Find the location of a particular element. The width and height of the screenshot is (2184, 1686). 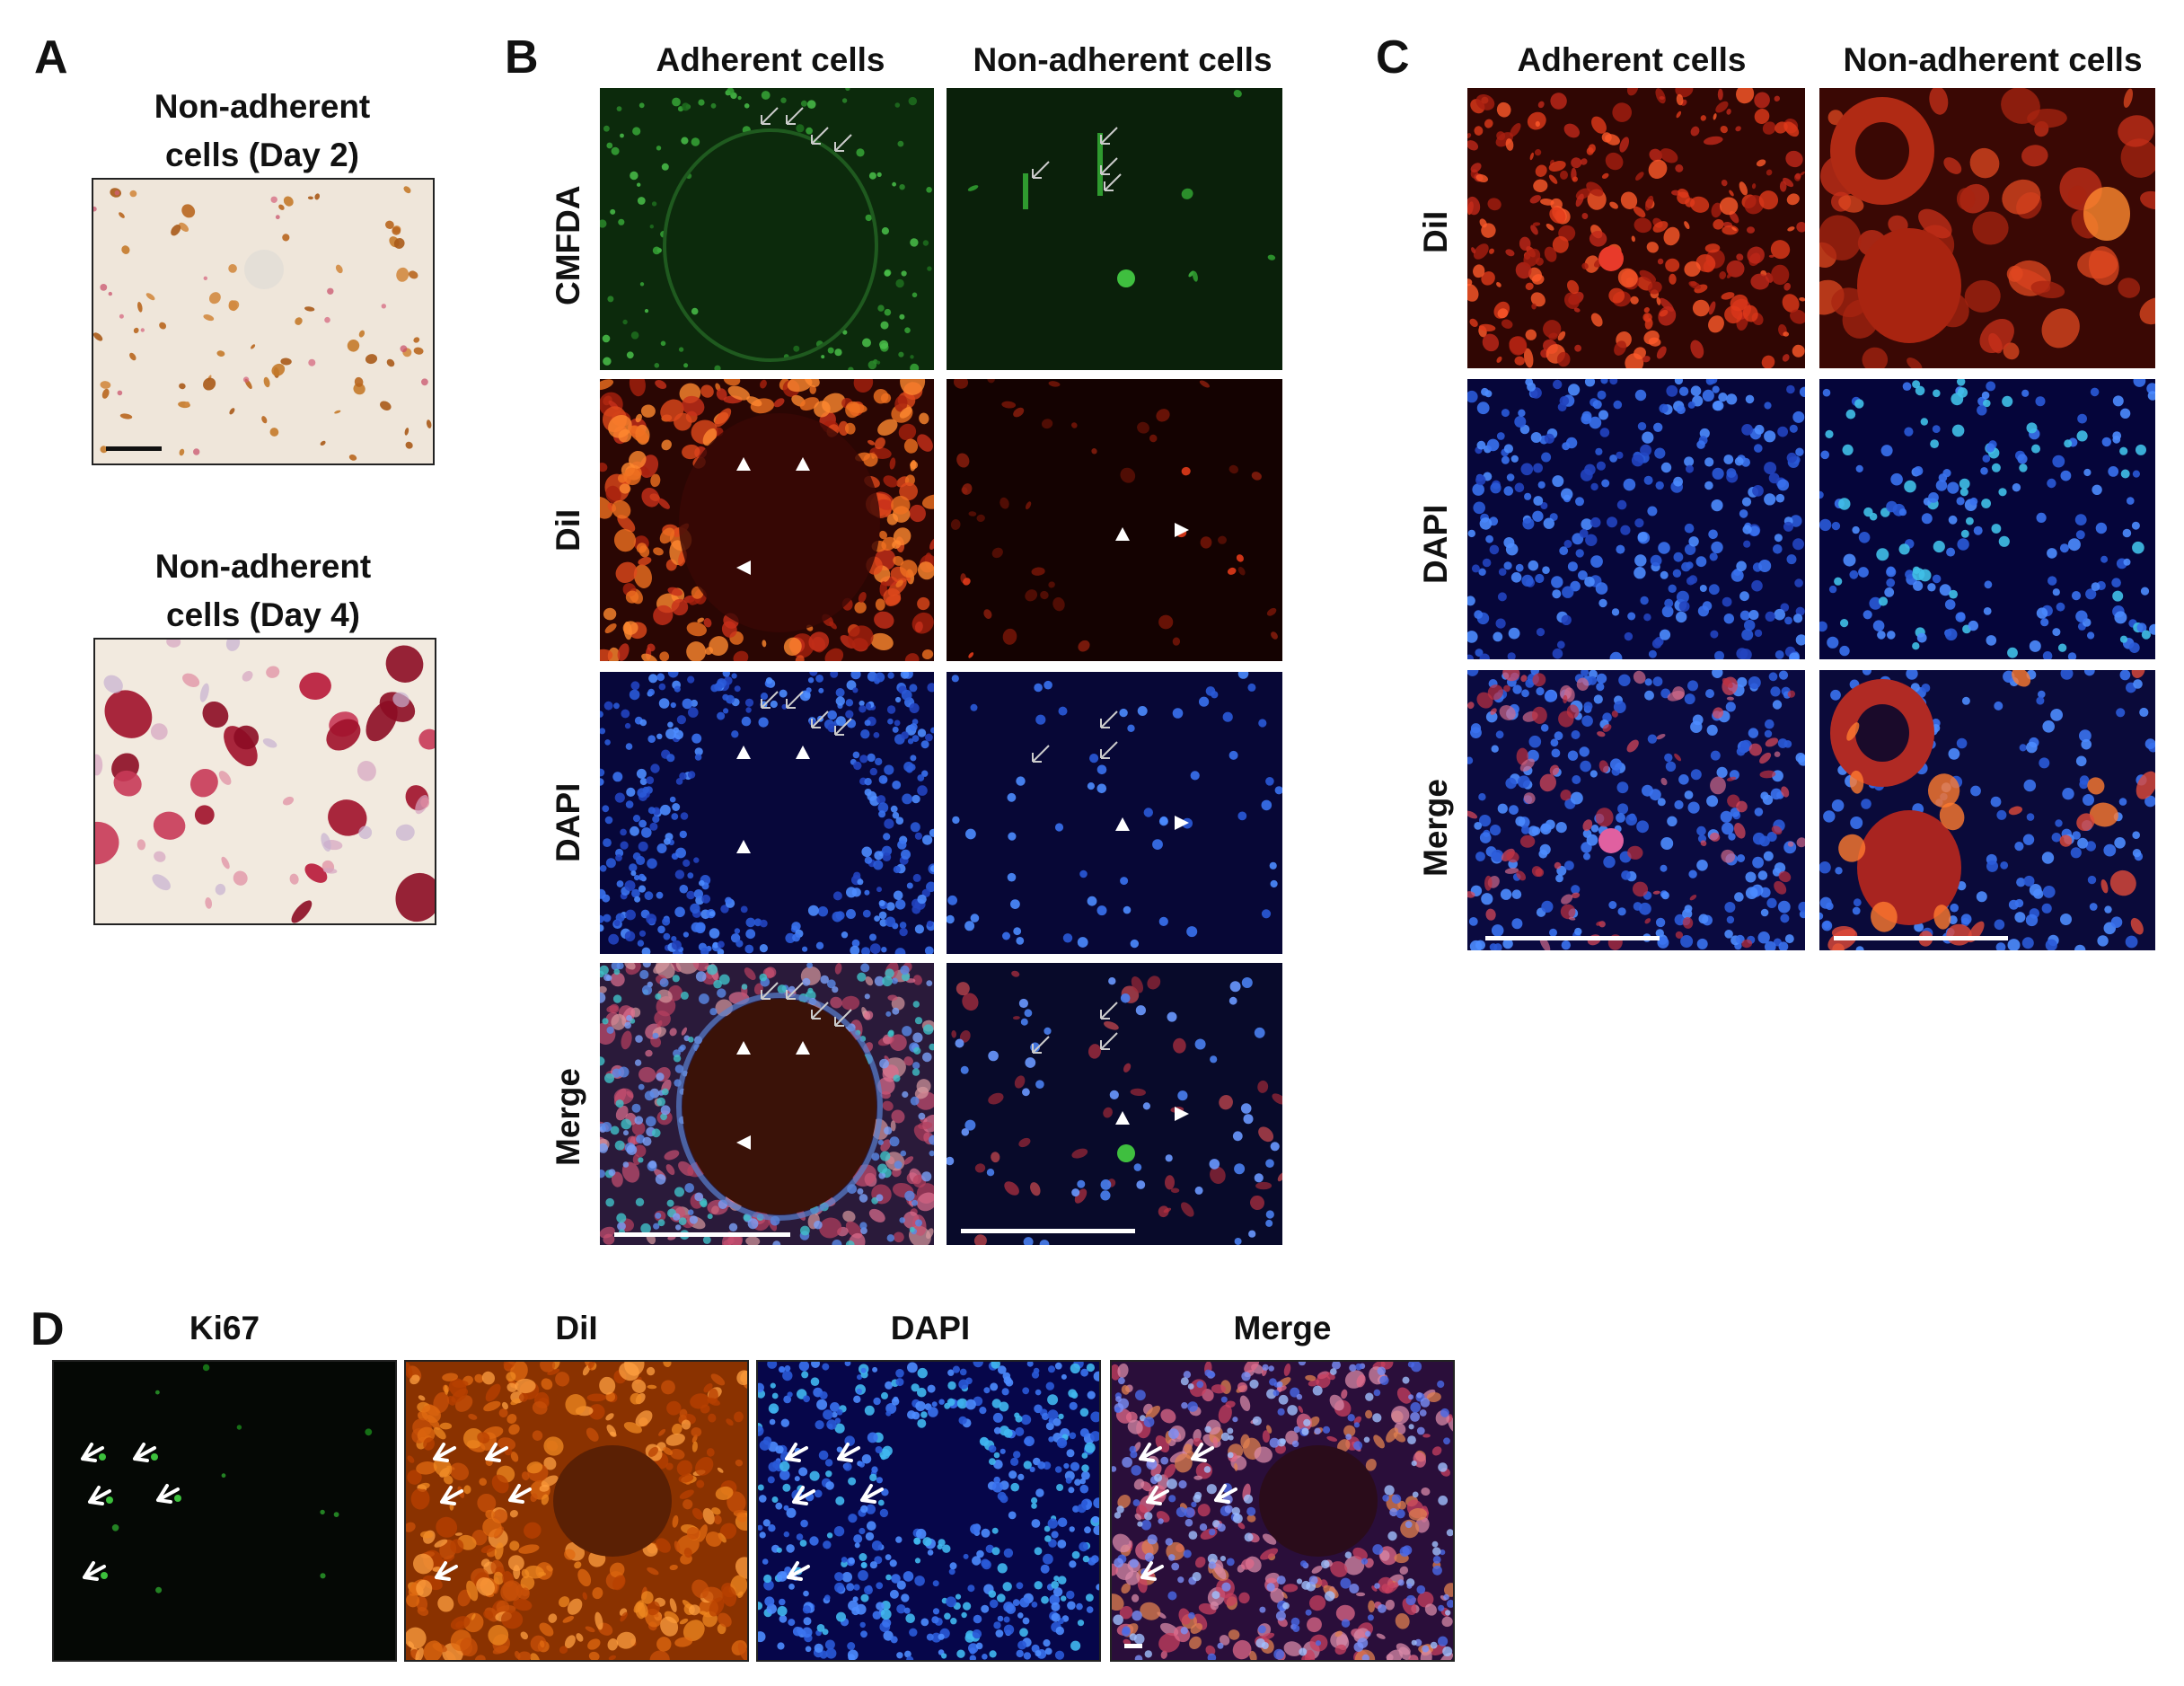

panel-c-dii-nonadherent is located at coordinates (1987, 228).